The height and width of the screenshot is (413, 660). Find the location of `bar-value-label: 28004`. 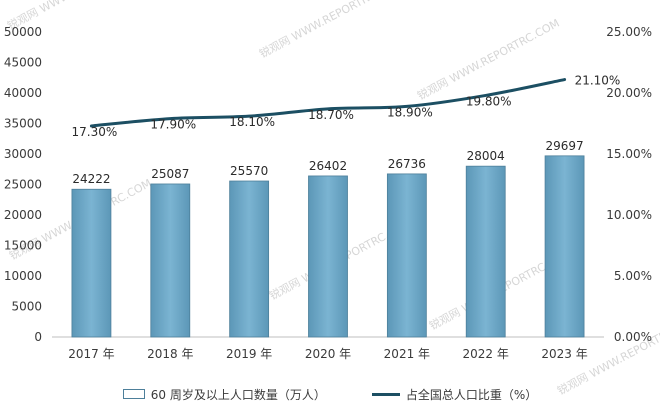

bar-value-label: 28004 is located at coordinates (486, 156).